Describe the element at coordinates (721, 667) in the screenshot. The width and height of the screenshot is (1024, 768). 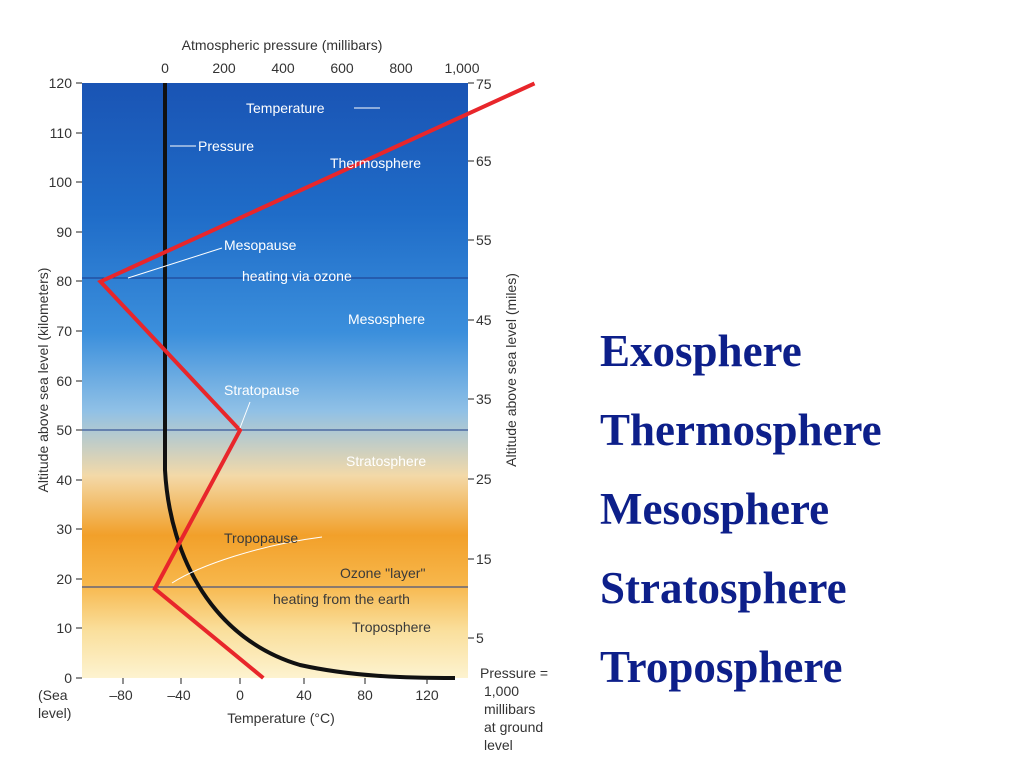
I see `layer-troposphere: Troposphere` at that location.